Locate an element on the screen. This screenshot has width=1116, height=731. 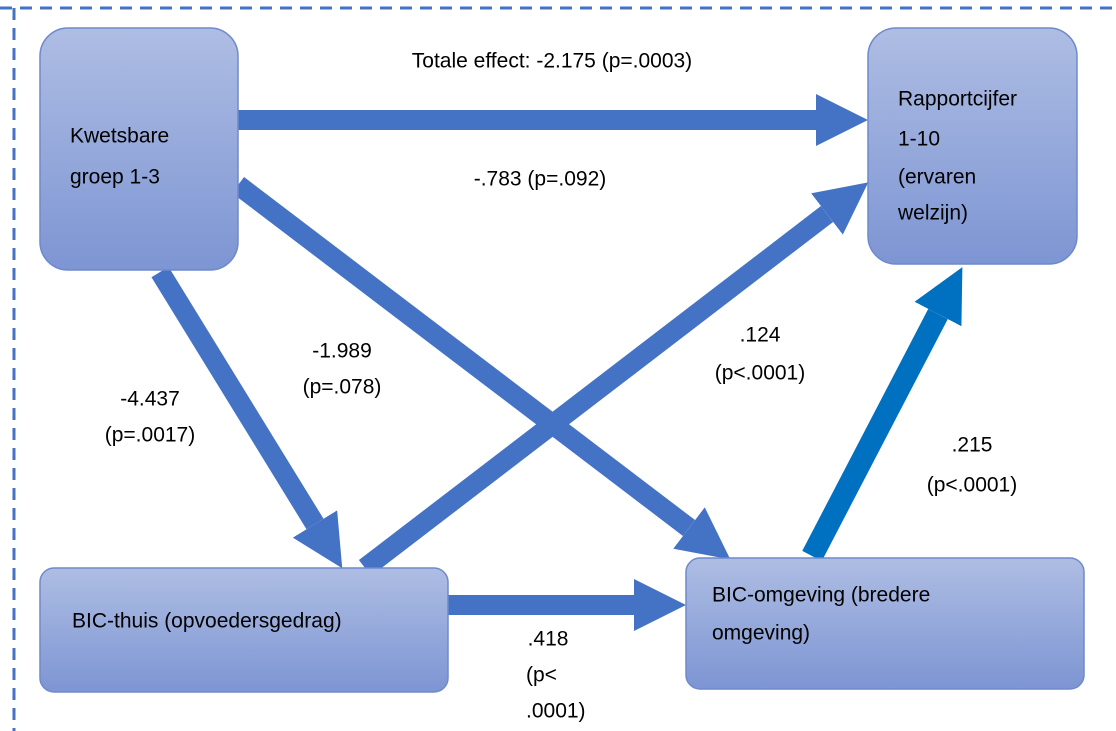
node-label: Kwetsbare is located at coordinates (119, 136).